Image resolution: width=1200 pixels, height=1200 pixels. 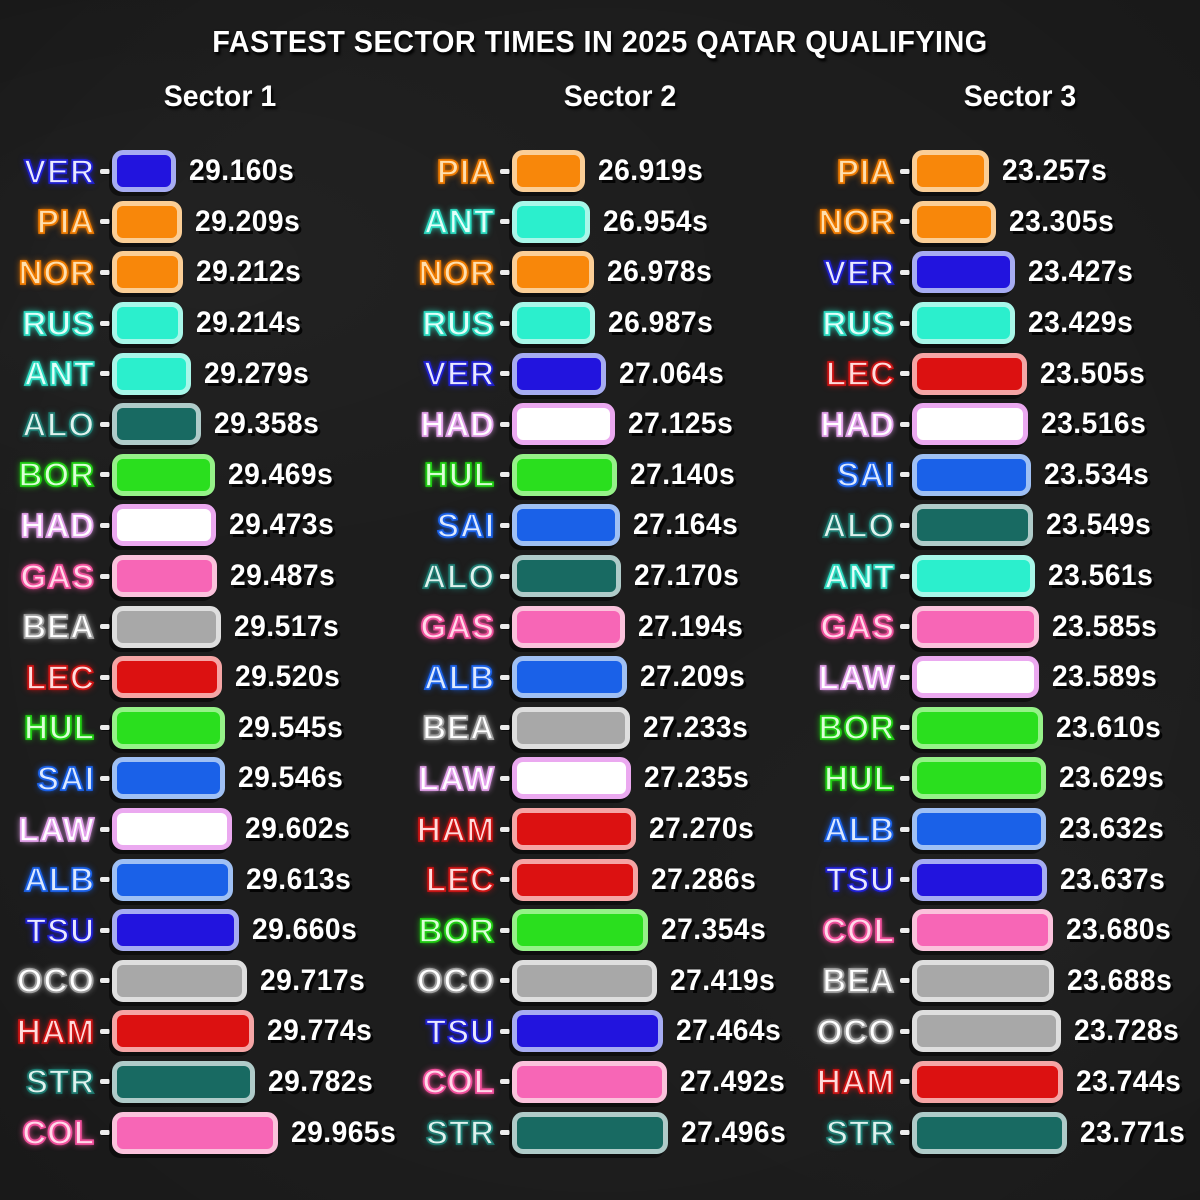 I want to click on driver-label: BEA, so click(x=58, y=627).